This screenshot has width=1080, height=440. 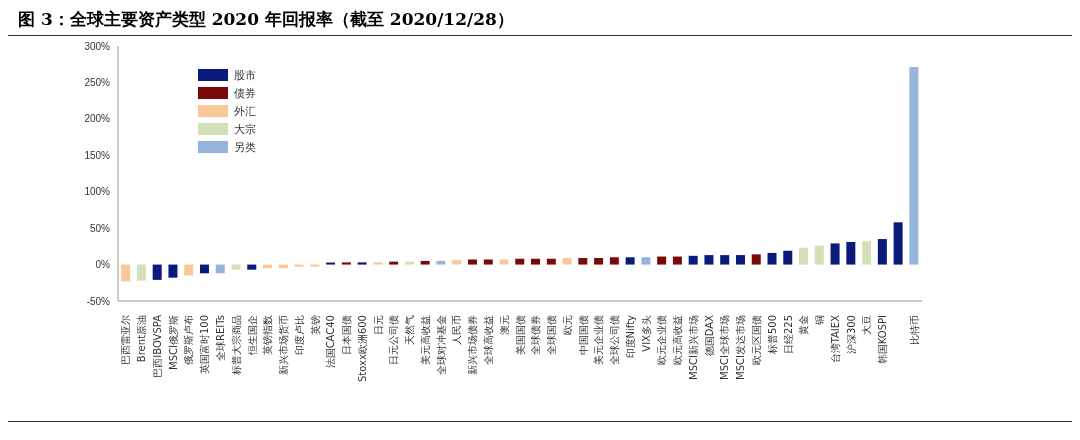 What do you see at coordinates (245, 129) in the screenshot?
I see `legend-label: 大宗` at bounding box center [245, 129].